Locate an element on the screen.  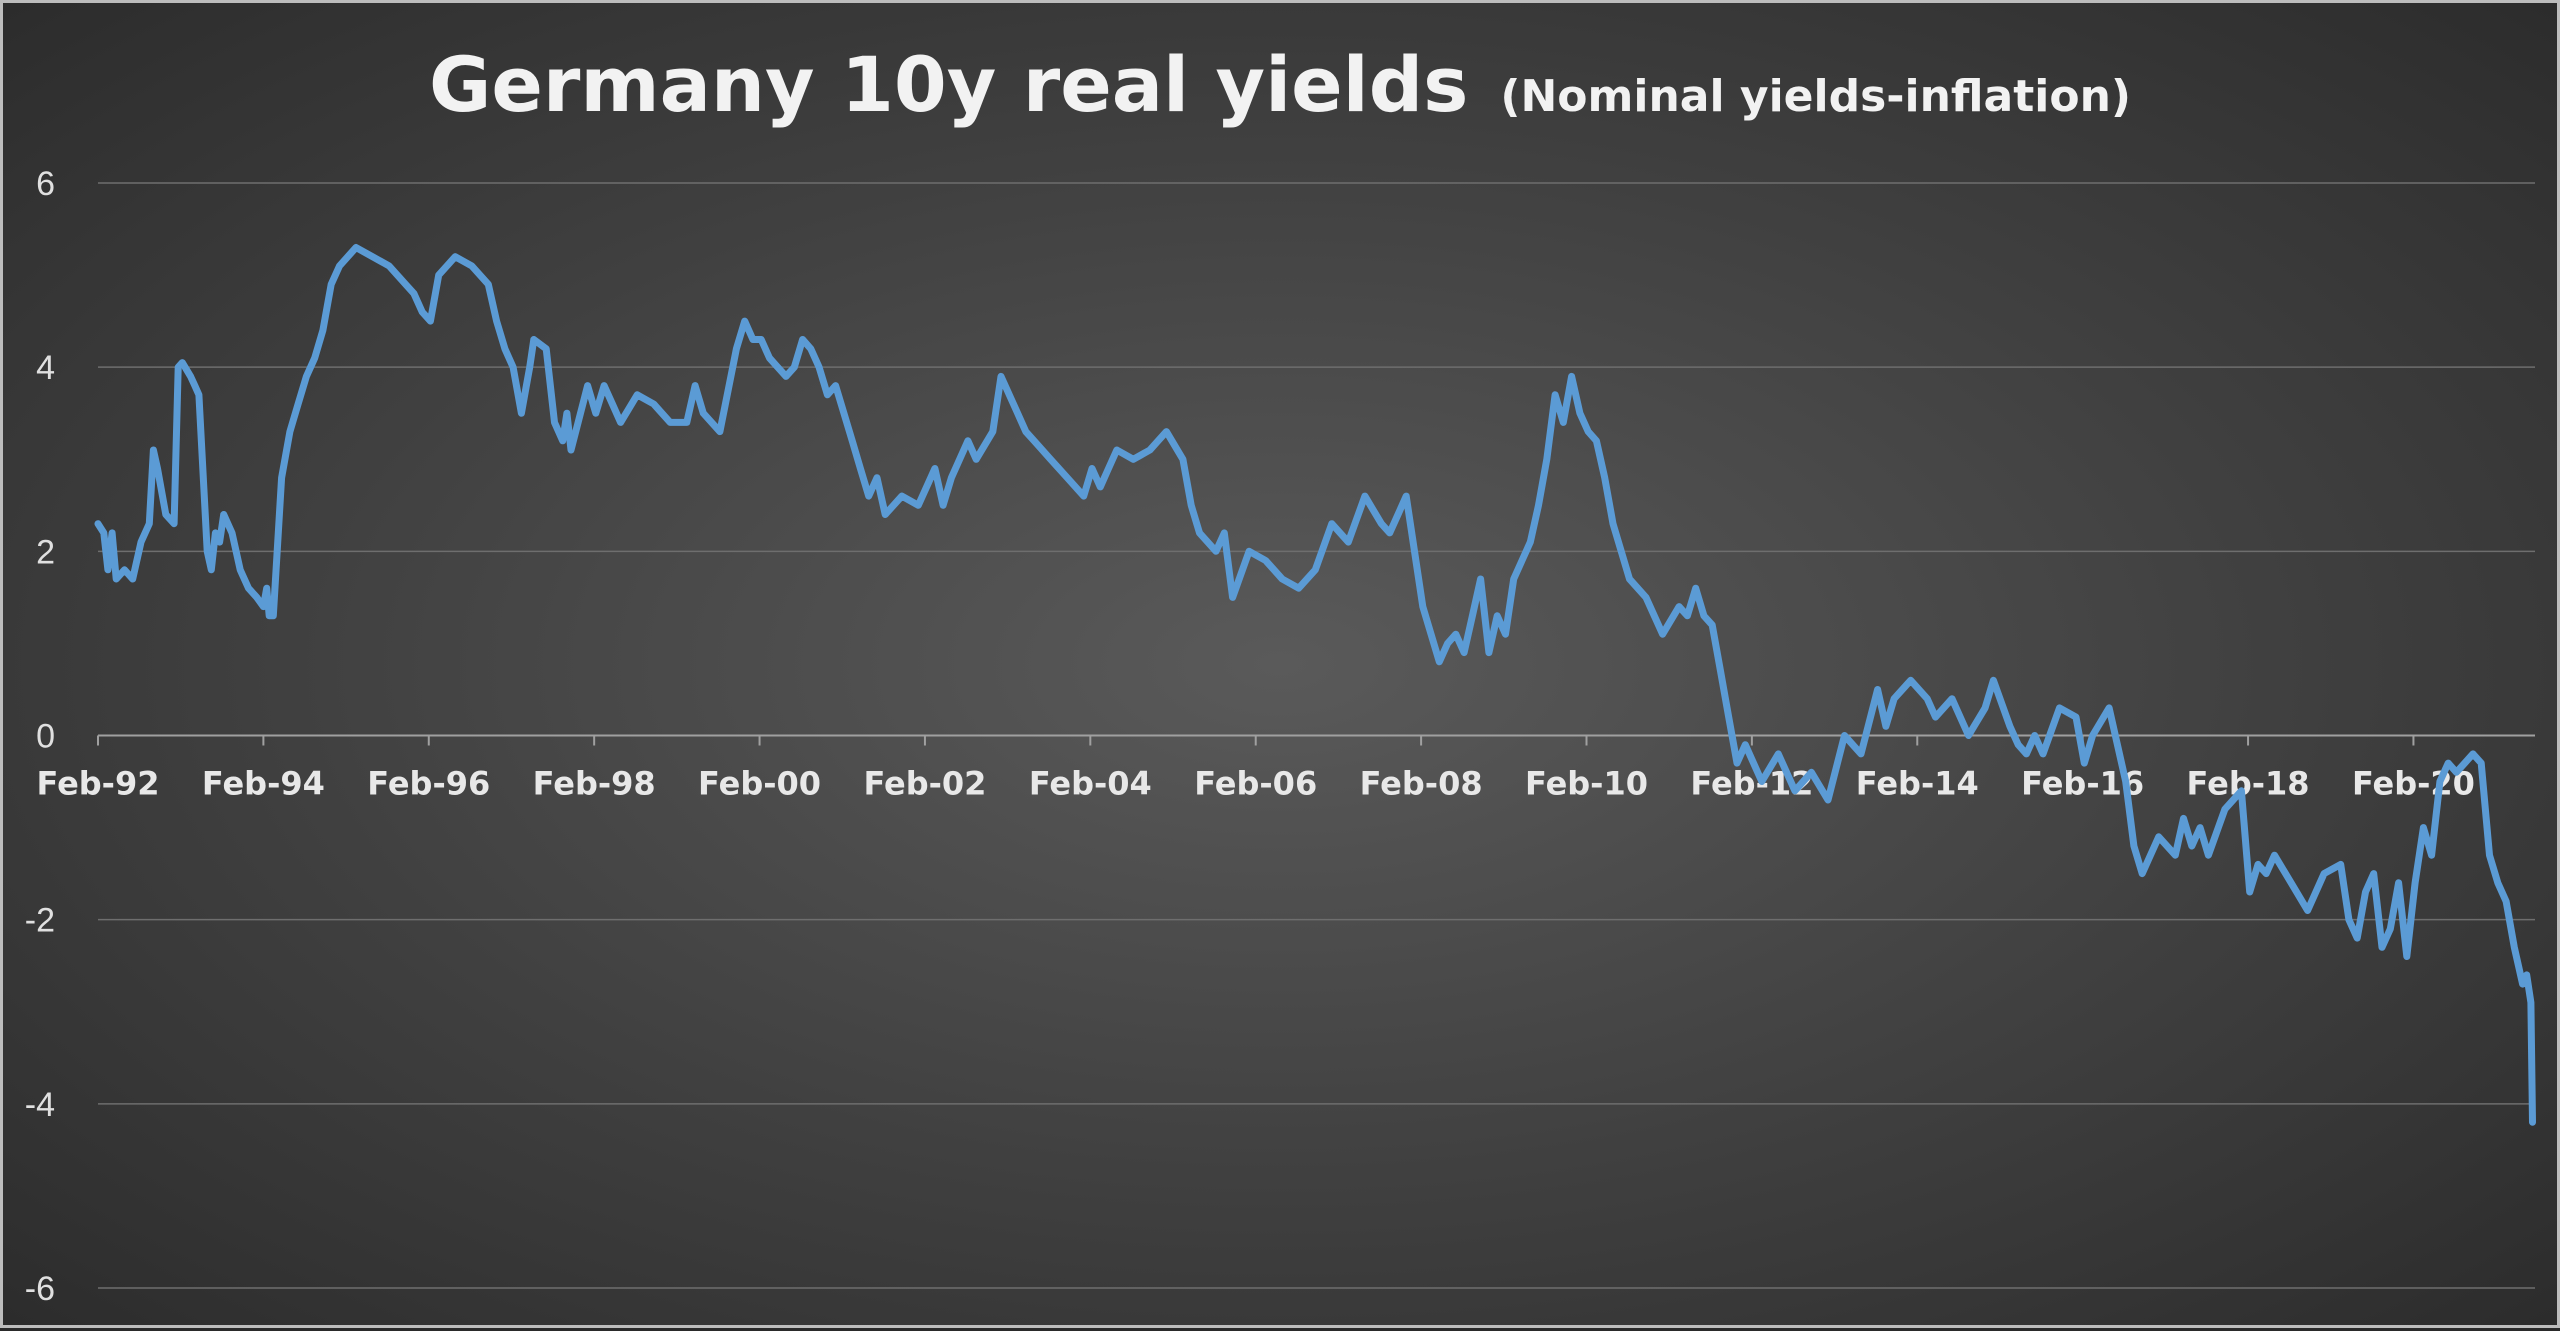
x-tick-label: Feb-98 is located at coordinates (594, 784).